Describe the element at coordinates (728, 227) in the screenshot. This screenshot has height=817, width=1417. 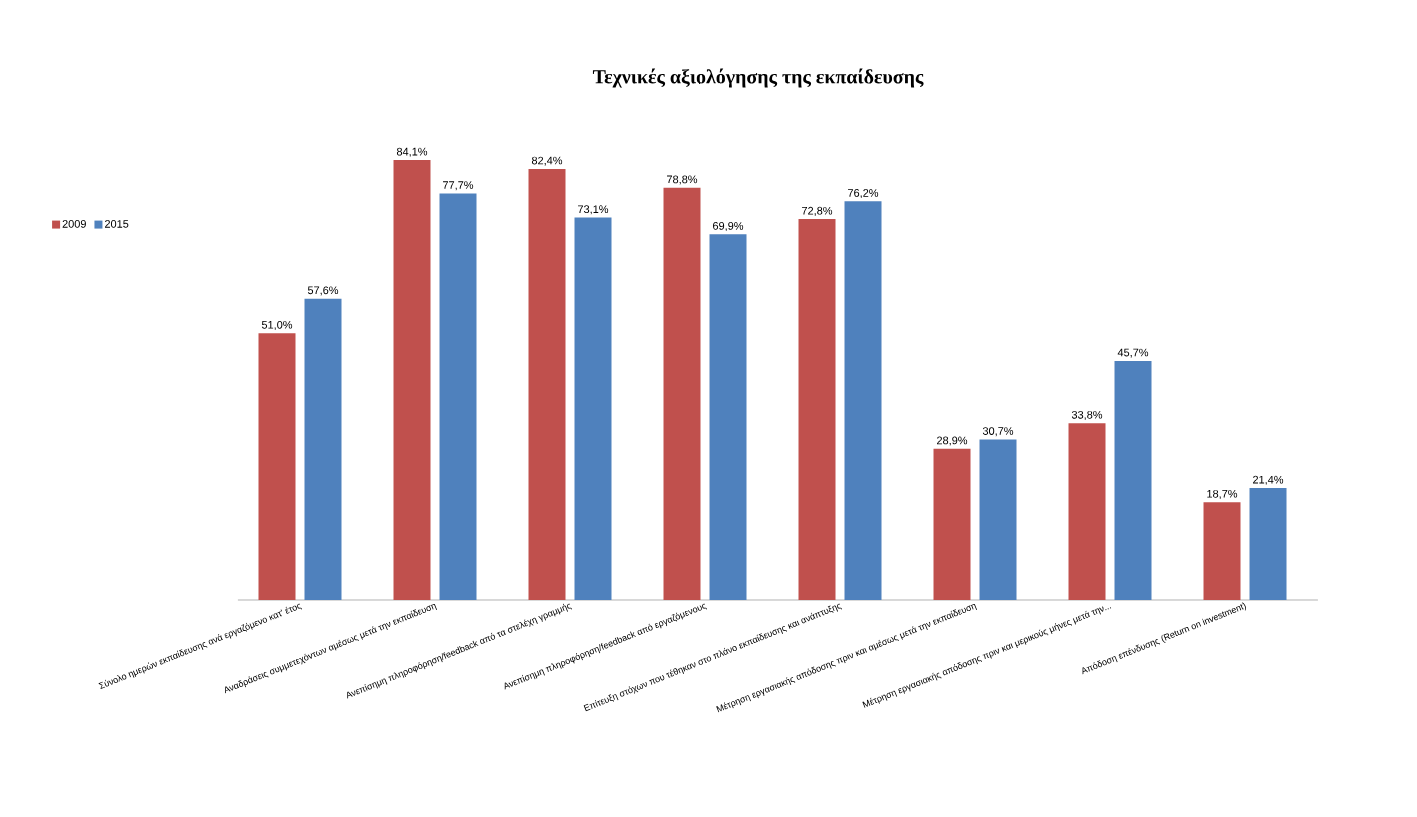
I see `data-label: 69,9%` at that location.